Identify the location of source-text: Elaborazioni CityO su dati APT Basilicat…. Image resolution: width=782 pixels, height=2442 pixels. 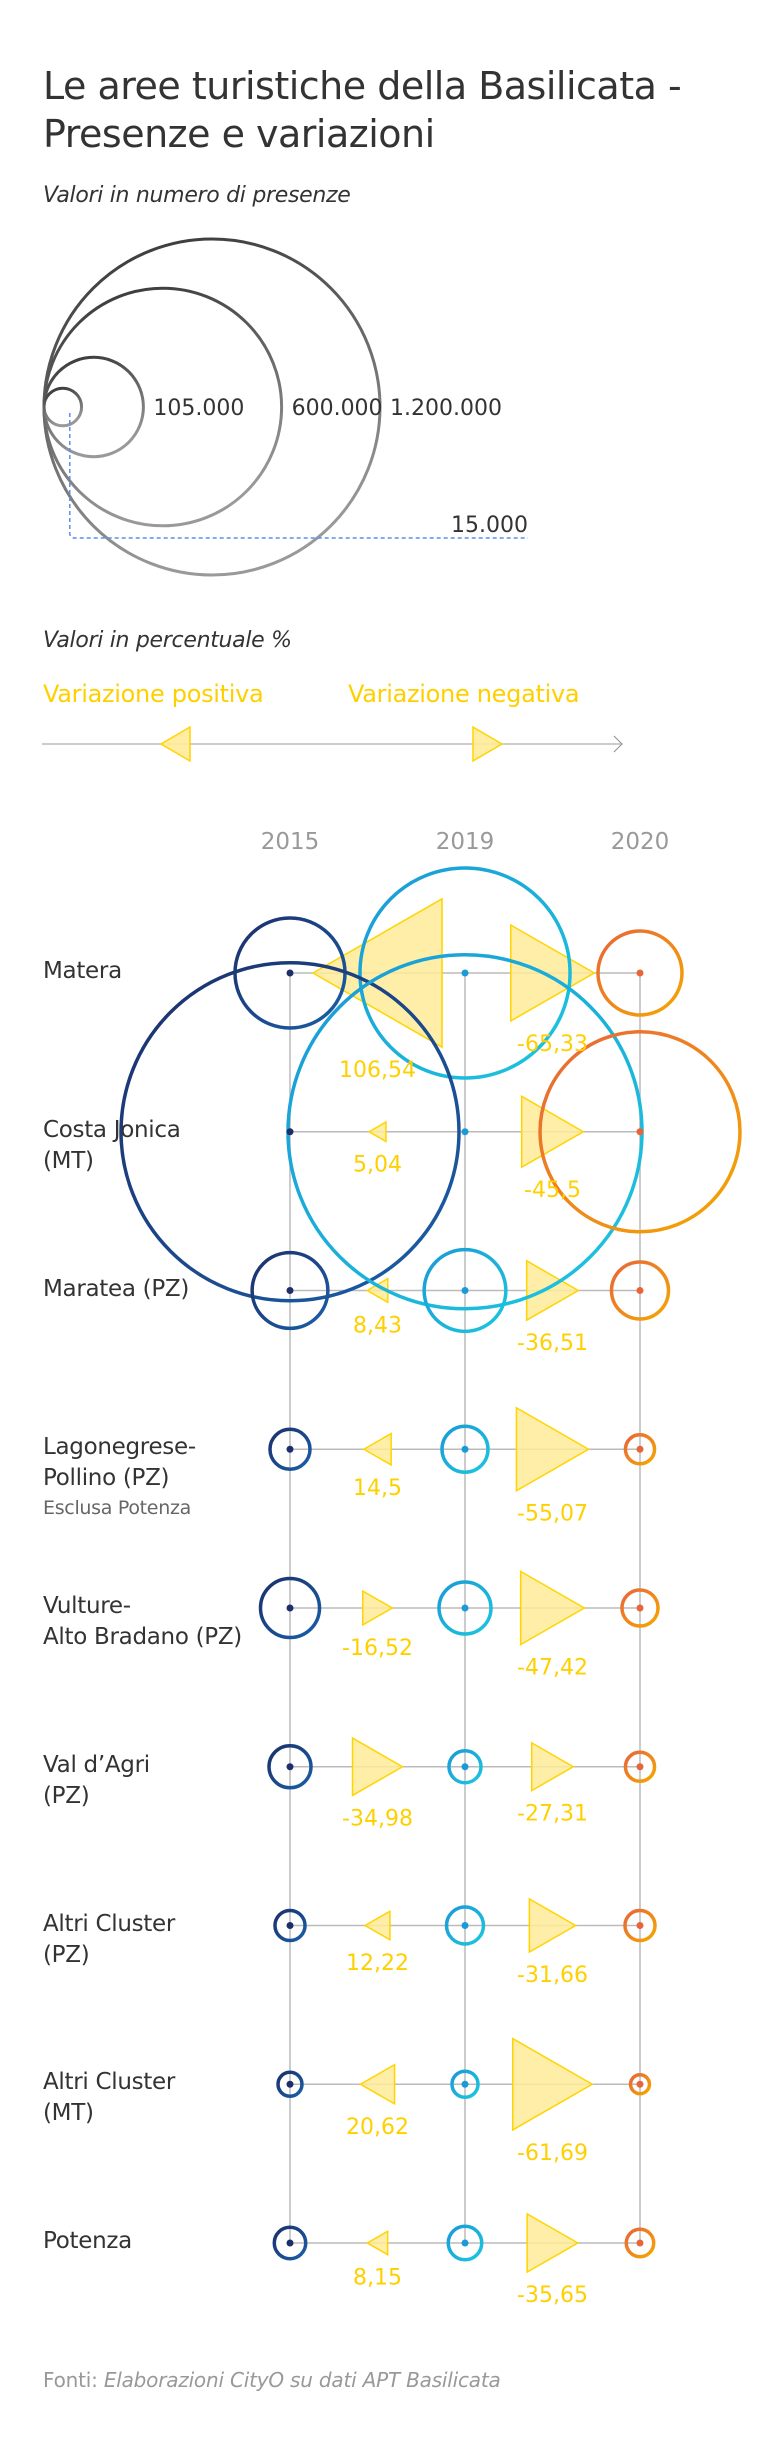
(302, 2380).